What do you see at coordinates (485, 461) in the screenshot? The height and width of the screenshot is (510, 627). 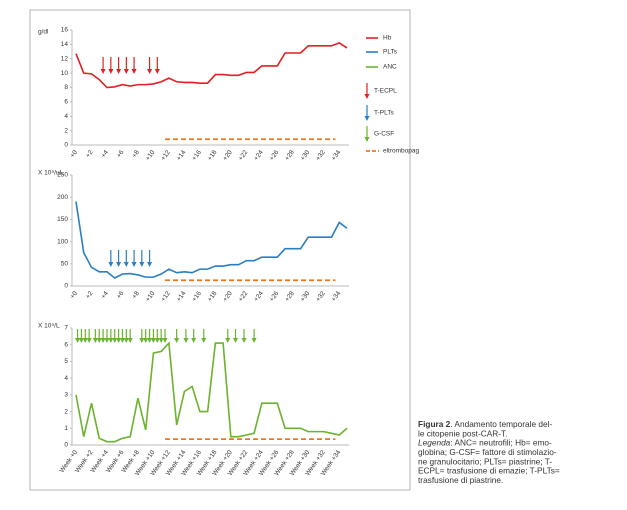 I see `caption-line: ne granulocitario; PLTs= piastrine; T-` at bounding box center [485, 461].